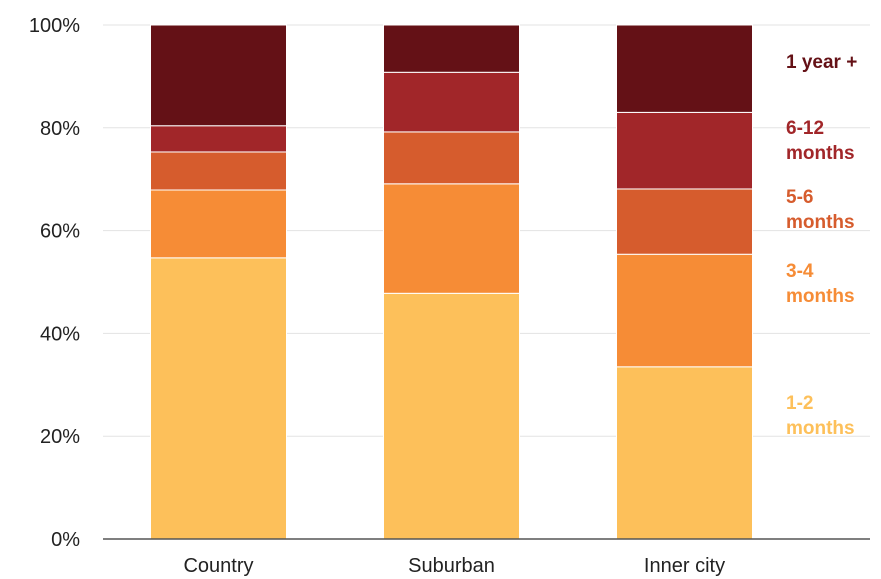 The image size is (881, 579). What do you see at coordinates (54, 26) in the screenshot?
I see `y-tick-label: 100%` at bounding box center [54, 26].